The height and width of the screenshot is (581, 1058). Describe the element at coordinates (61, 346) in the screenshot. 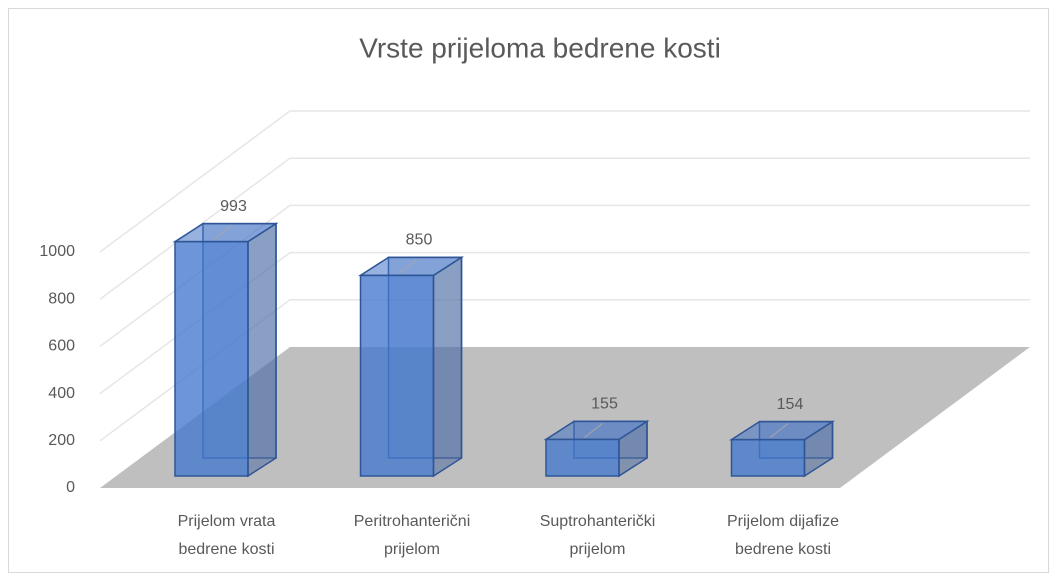

I see `y-tick-label: 600` at that location.